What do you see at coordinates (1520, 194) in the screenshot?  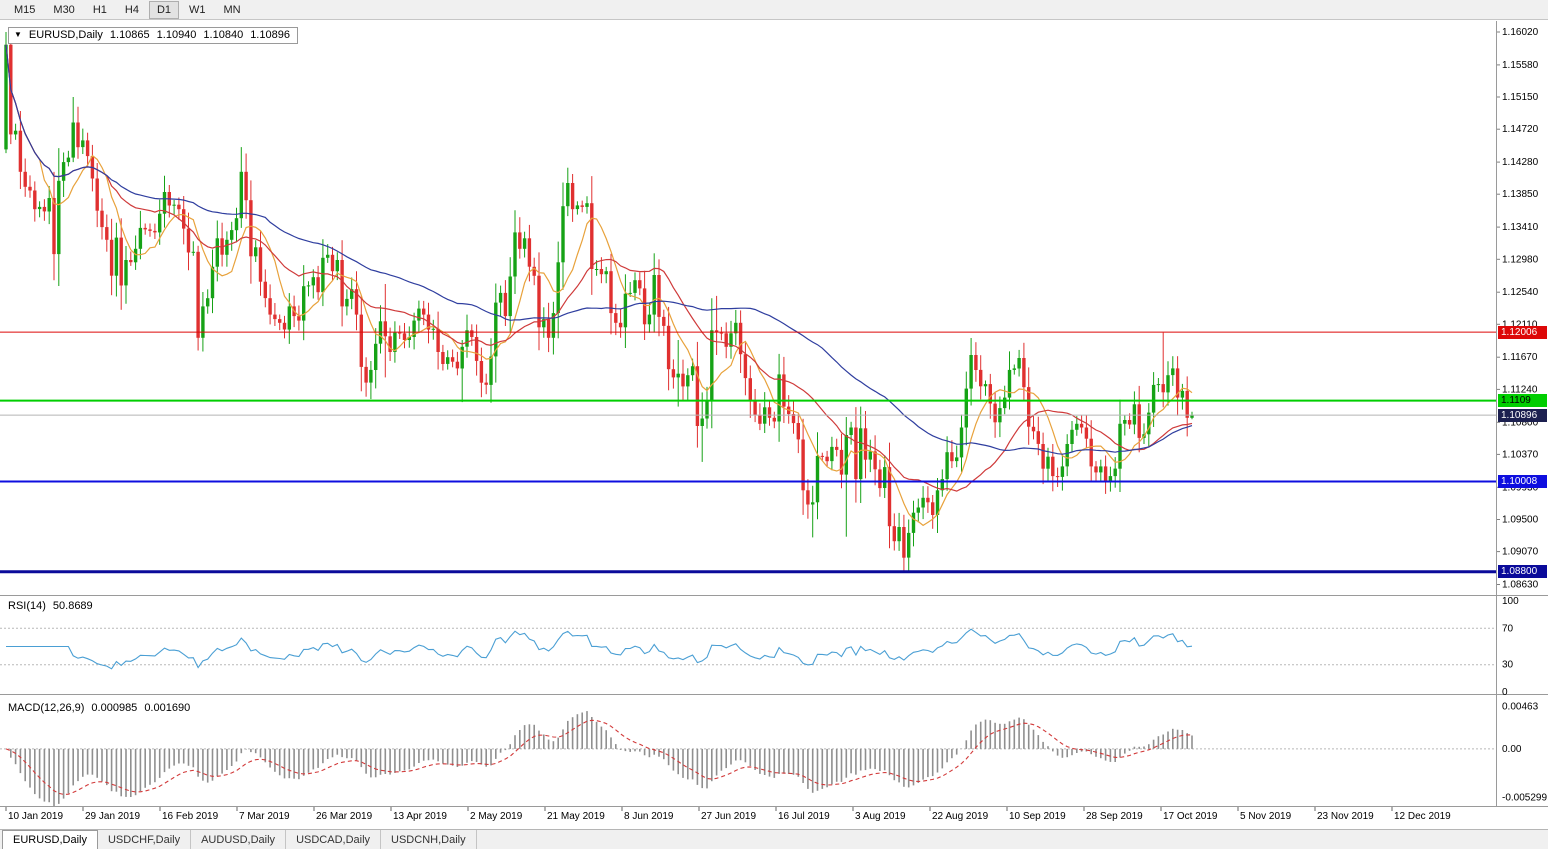 I see `svg-text: 1.13850` at bounding box center [1520, 194].